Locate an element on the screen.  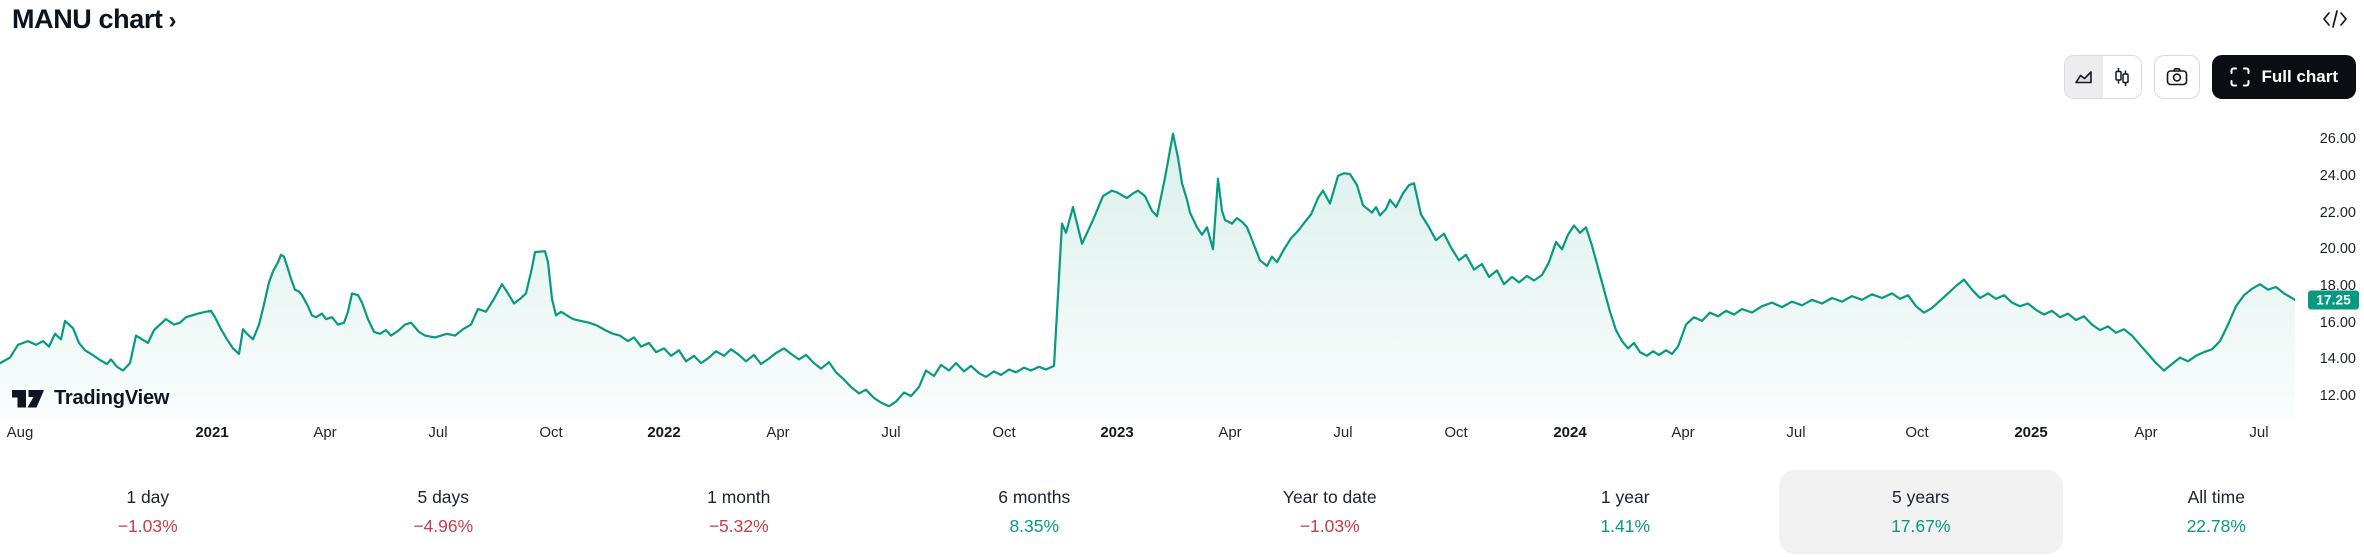
area-chart-icon is located at coordinates (2084, 77).